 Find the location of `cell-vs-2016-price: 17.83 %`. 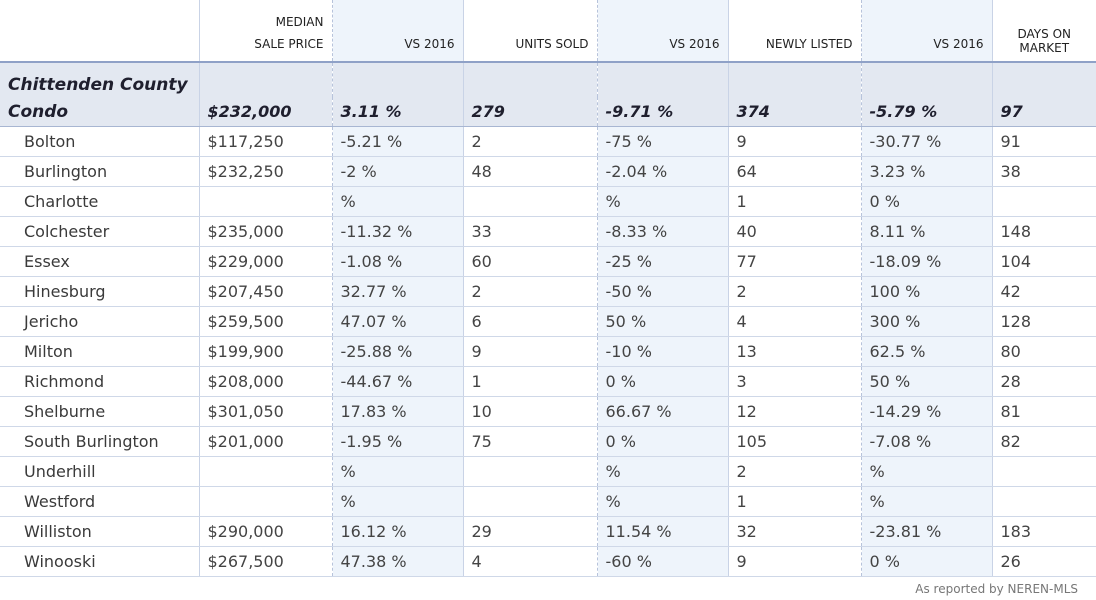

cell-vs-2016-price: 17.83 % is located at coordinates (397, 411).